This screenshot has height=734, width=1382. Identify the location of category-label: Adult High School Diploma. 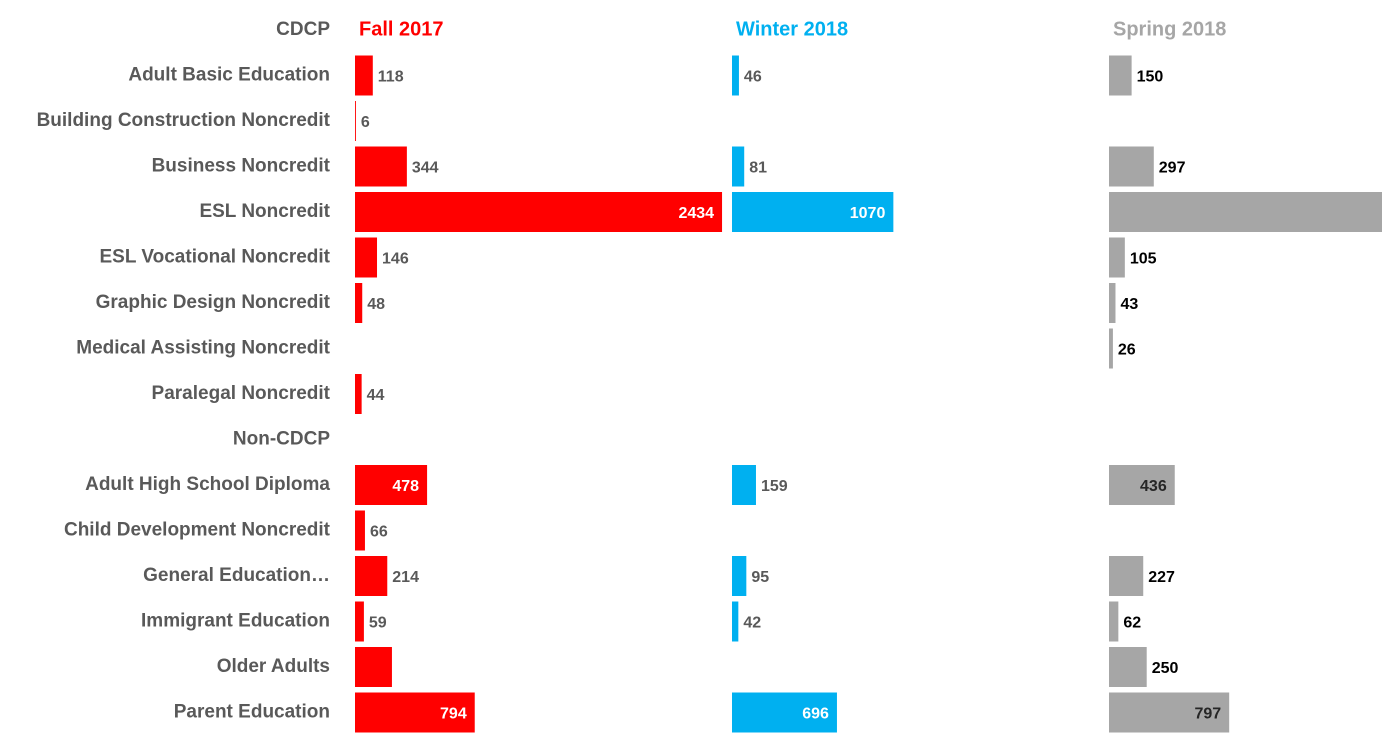
(207, 484).